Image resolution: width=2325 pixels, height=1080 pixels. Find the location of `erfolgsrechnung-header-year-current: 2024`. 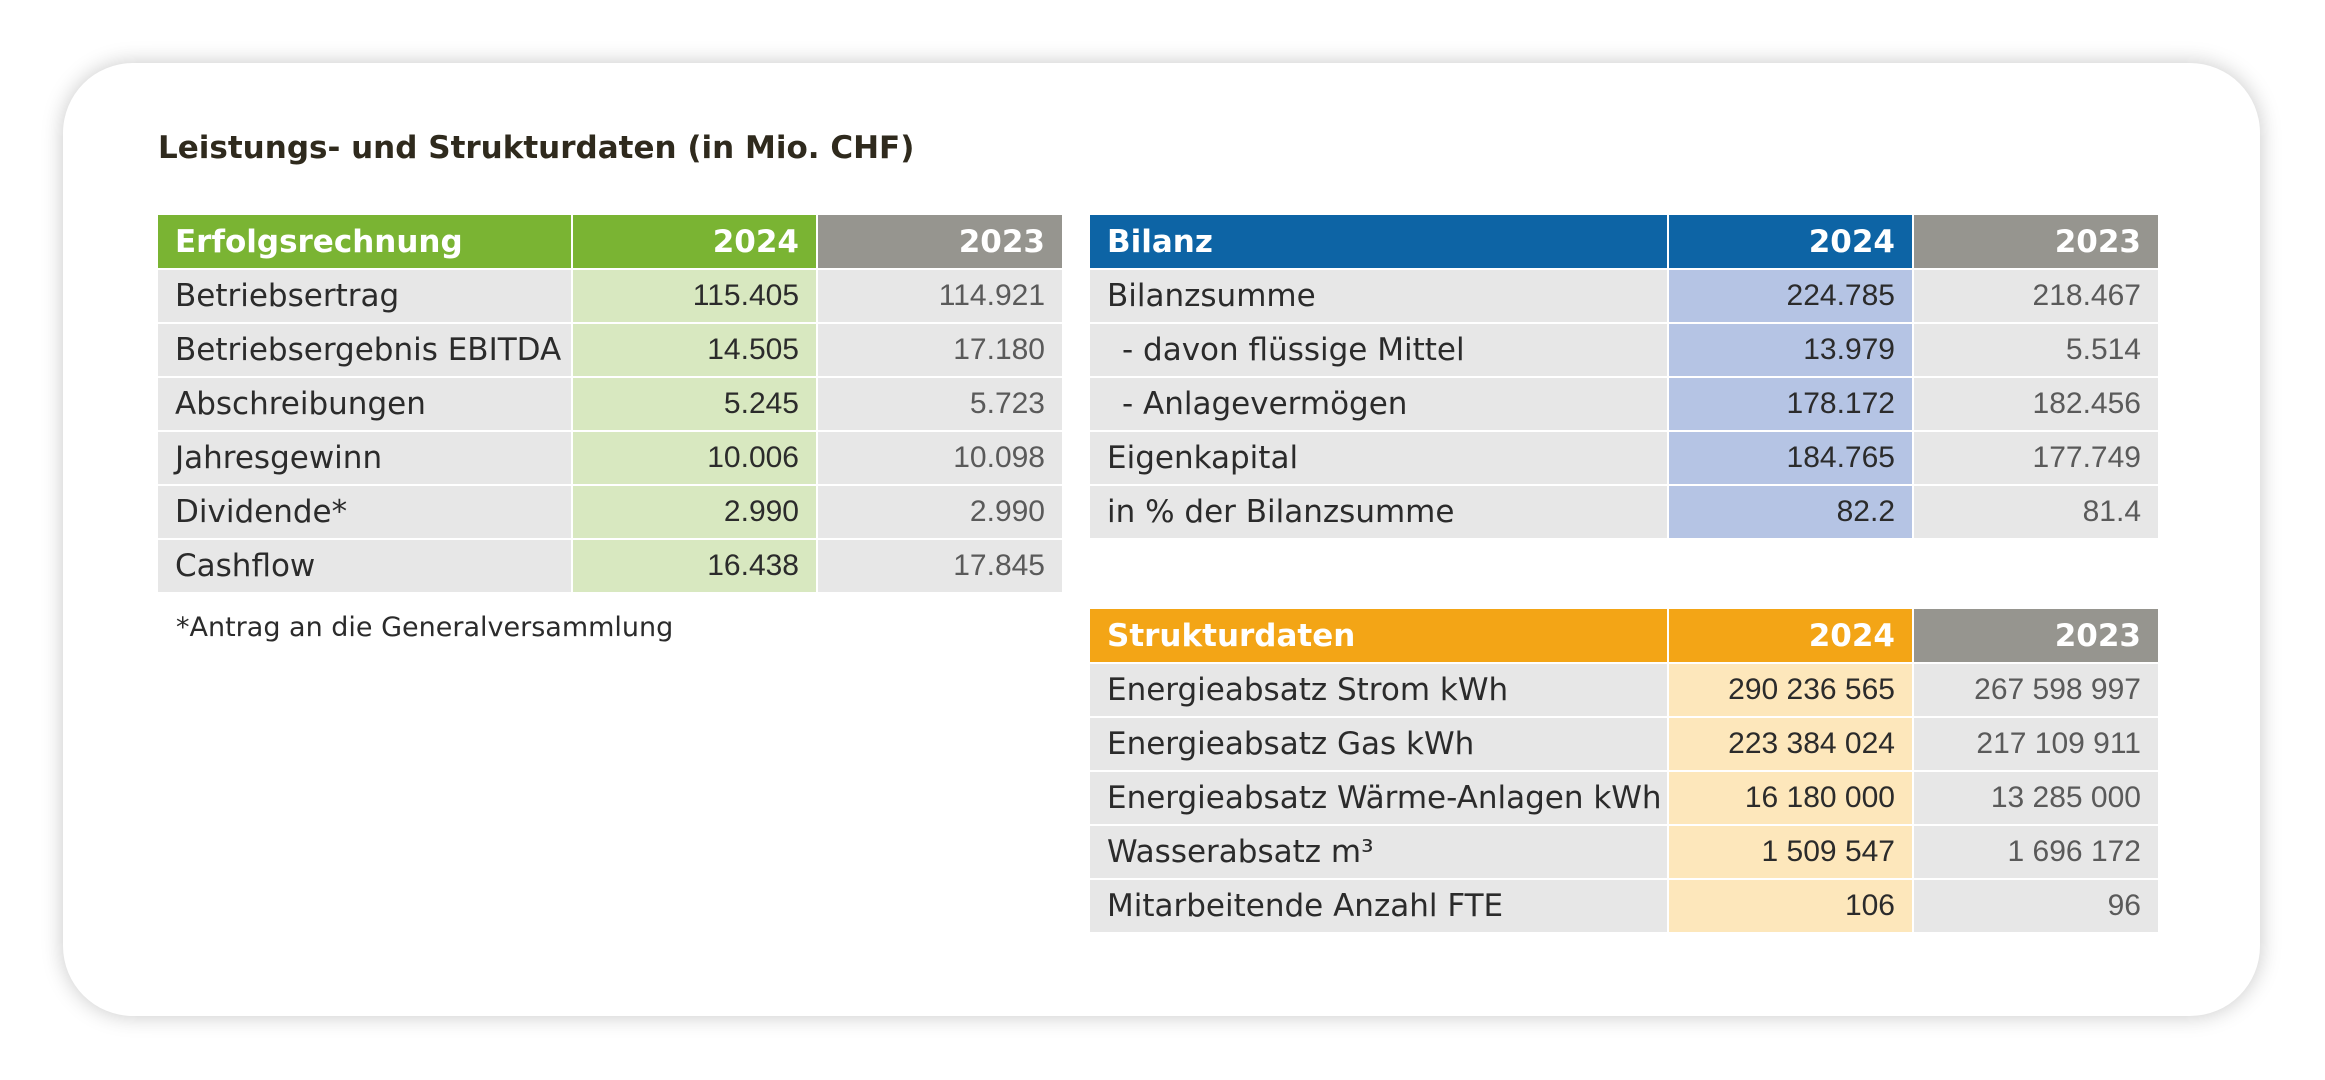

erfolgsrechnung-header-year-current: 2024 is located at coordinates (695, 242).